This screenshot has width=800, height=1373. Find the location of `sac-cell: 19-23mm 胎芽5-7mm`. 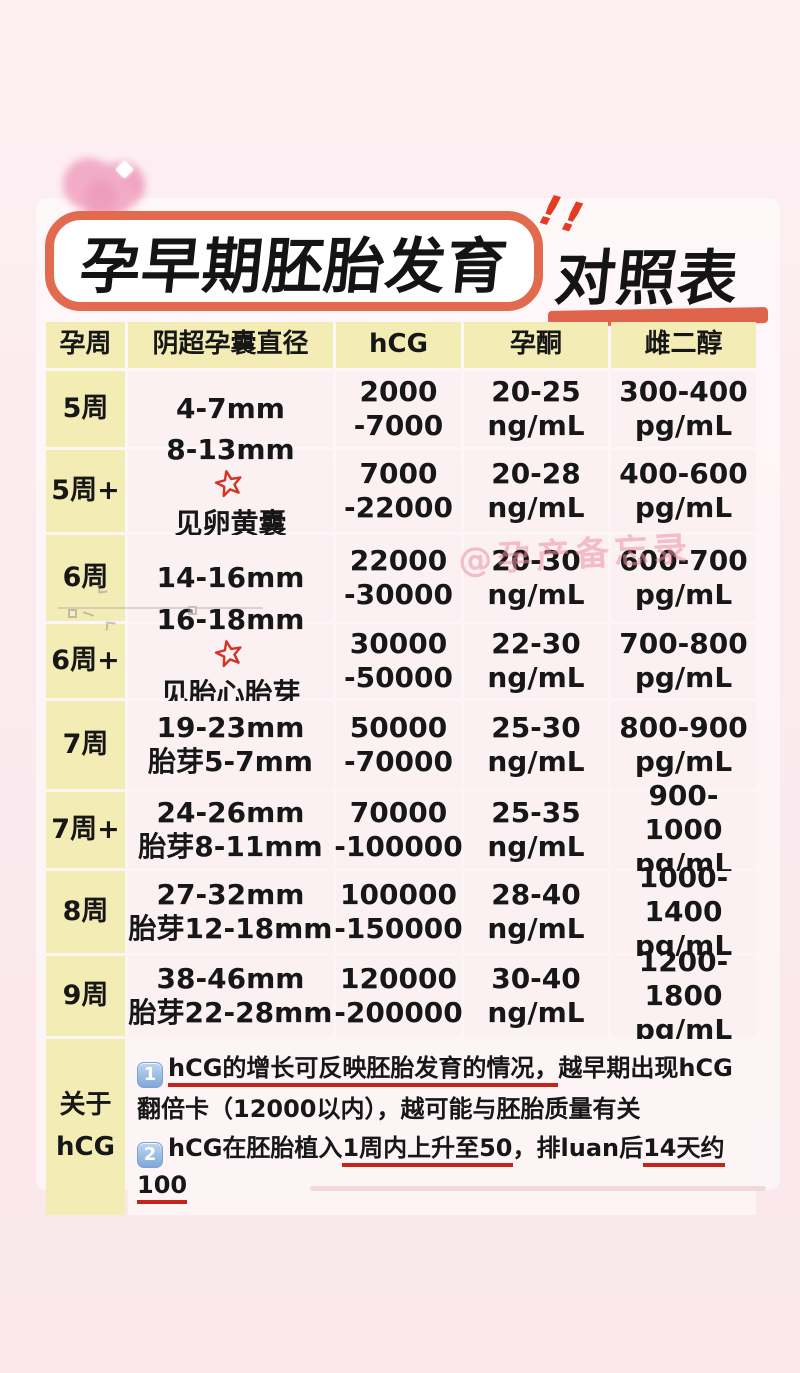

sac-cell: 19-23mm 胎芽5-7mm is located at coordinates (230, 745).